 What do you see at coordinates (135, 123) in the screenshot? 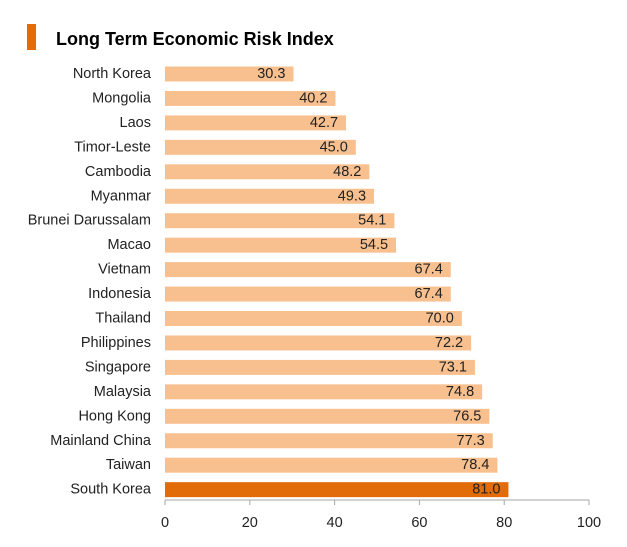
I see `category-label-laos: Laos` at bounding box center [135, 123].